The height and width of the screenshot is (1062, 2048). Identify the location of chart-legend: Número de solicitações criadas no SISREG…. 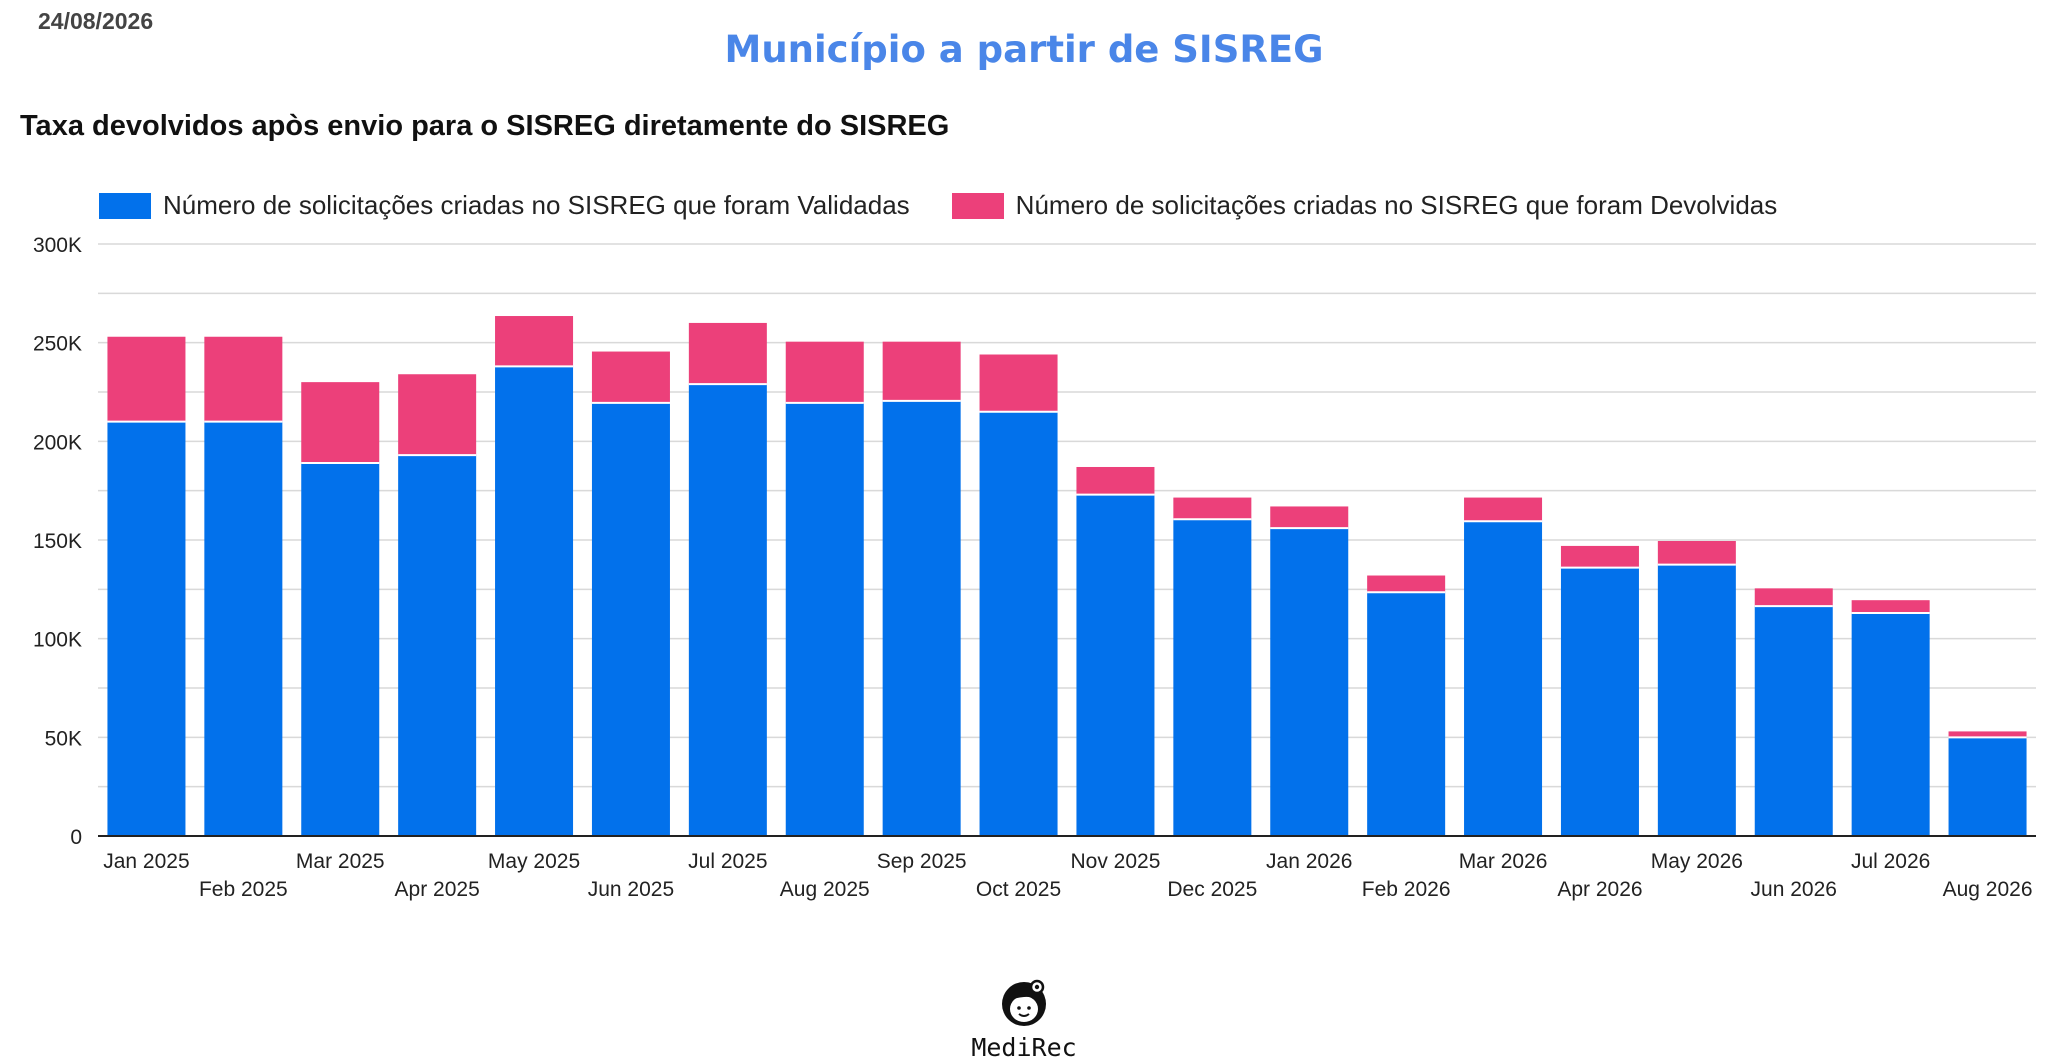
(959, 205).